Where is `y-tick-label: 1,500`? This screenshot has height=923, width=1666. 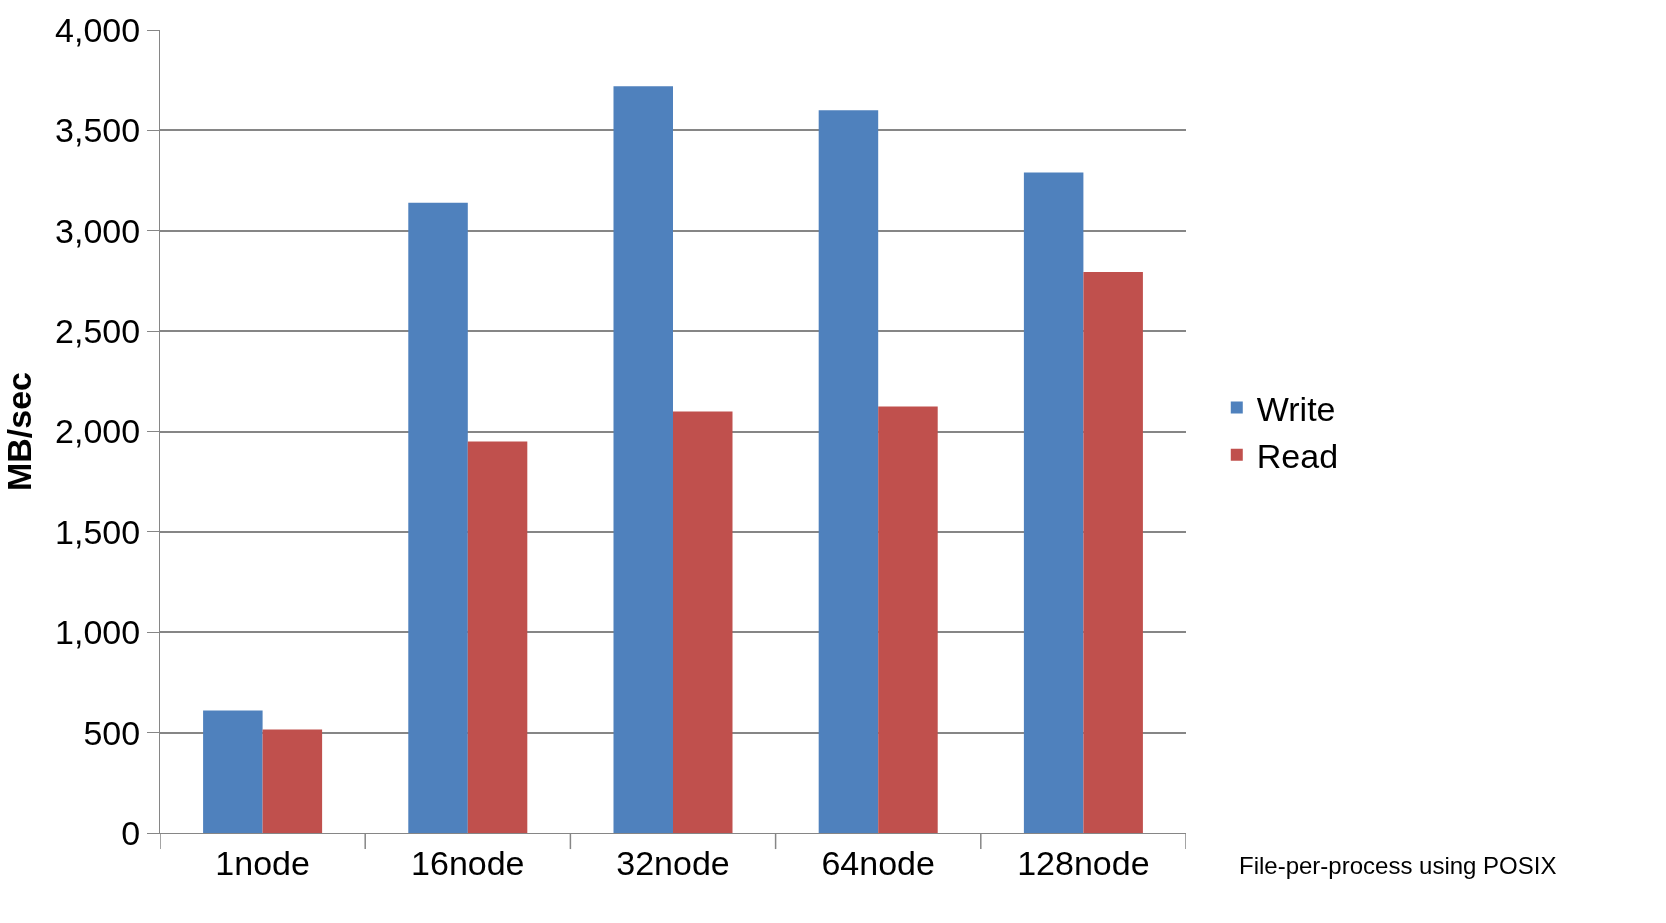 y-tick-label: 1,500 is located at coordinates (98, 531).